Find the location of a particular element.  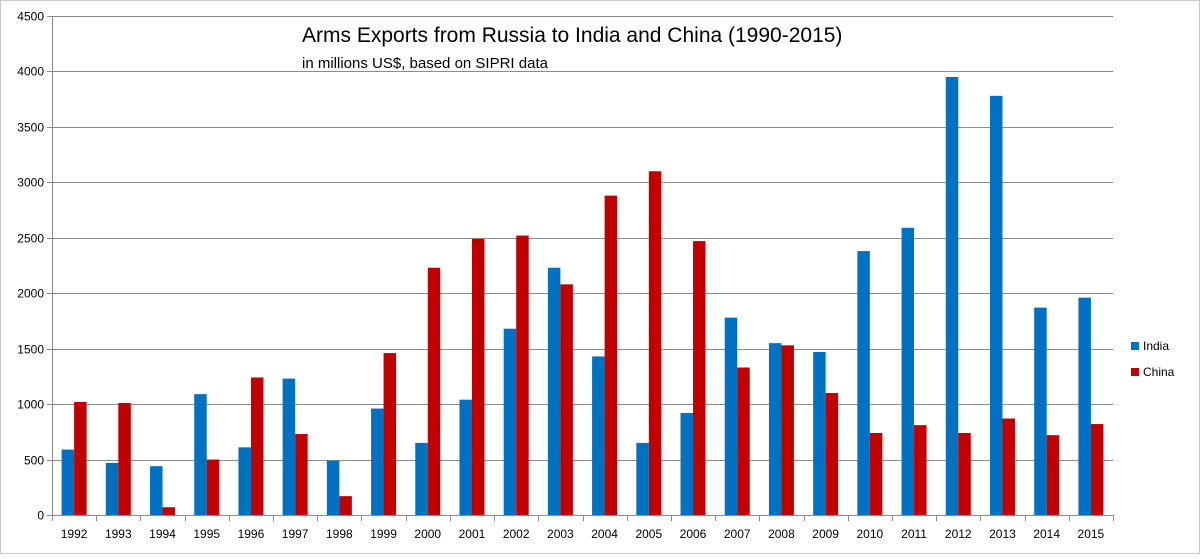

bar-china-2013 is located at coordinates (1008, 466).